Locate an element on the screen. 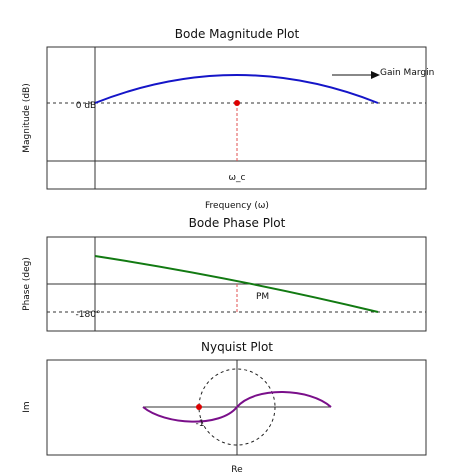 Image resolution: width=474 pixels, height=474 pixels. unit-circle is located at coordinates (237, 407).